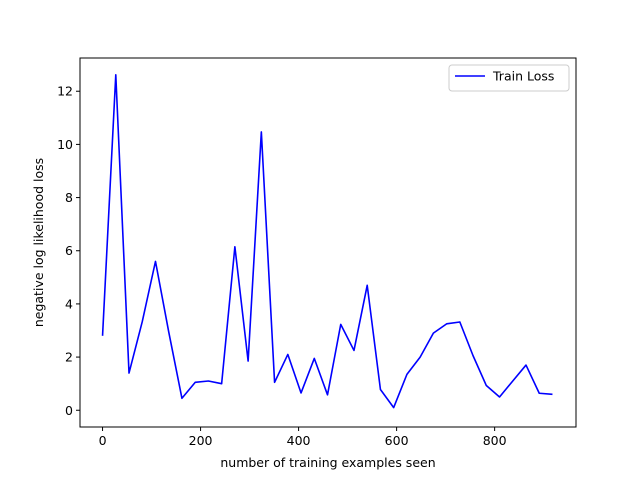  I want to click on x-tick-label: 600, so click(397, 440).